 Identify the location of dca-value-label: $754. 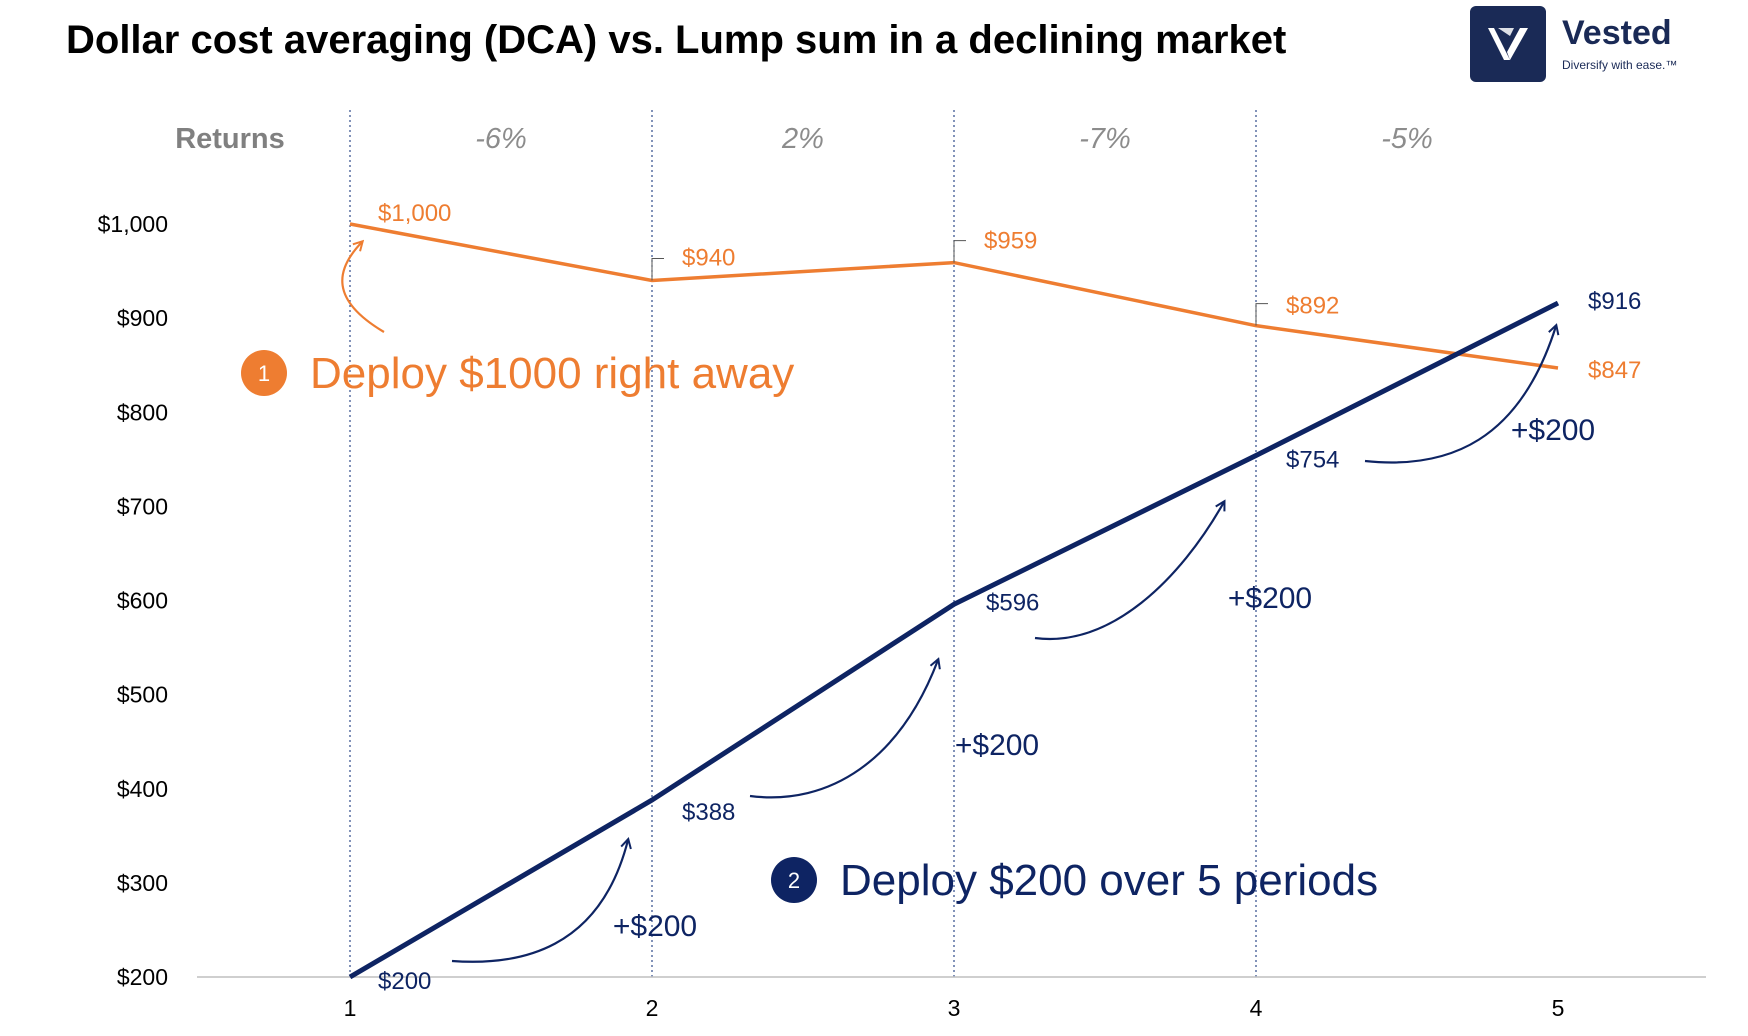
(1312, 460).